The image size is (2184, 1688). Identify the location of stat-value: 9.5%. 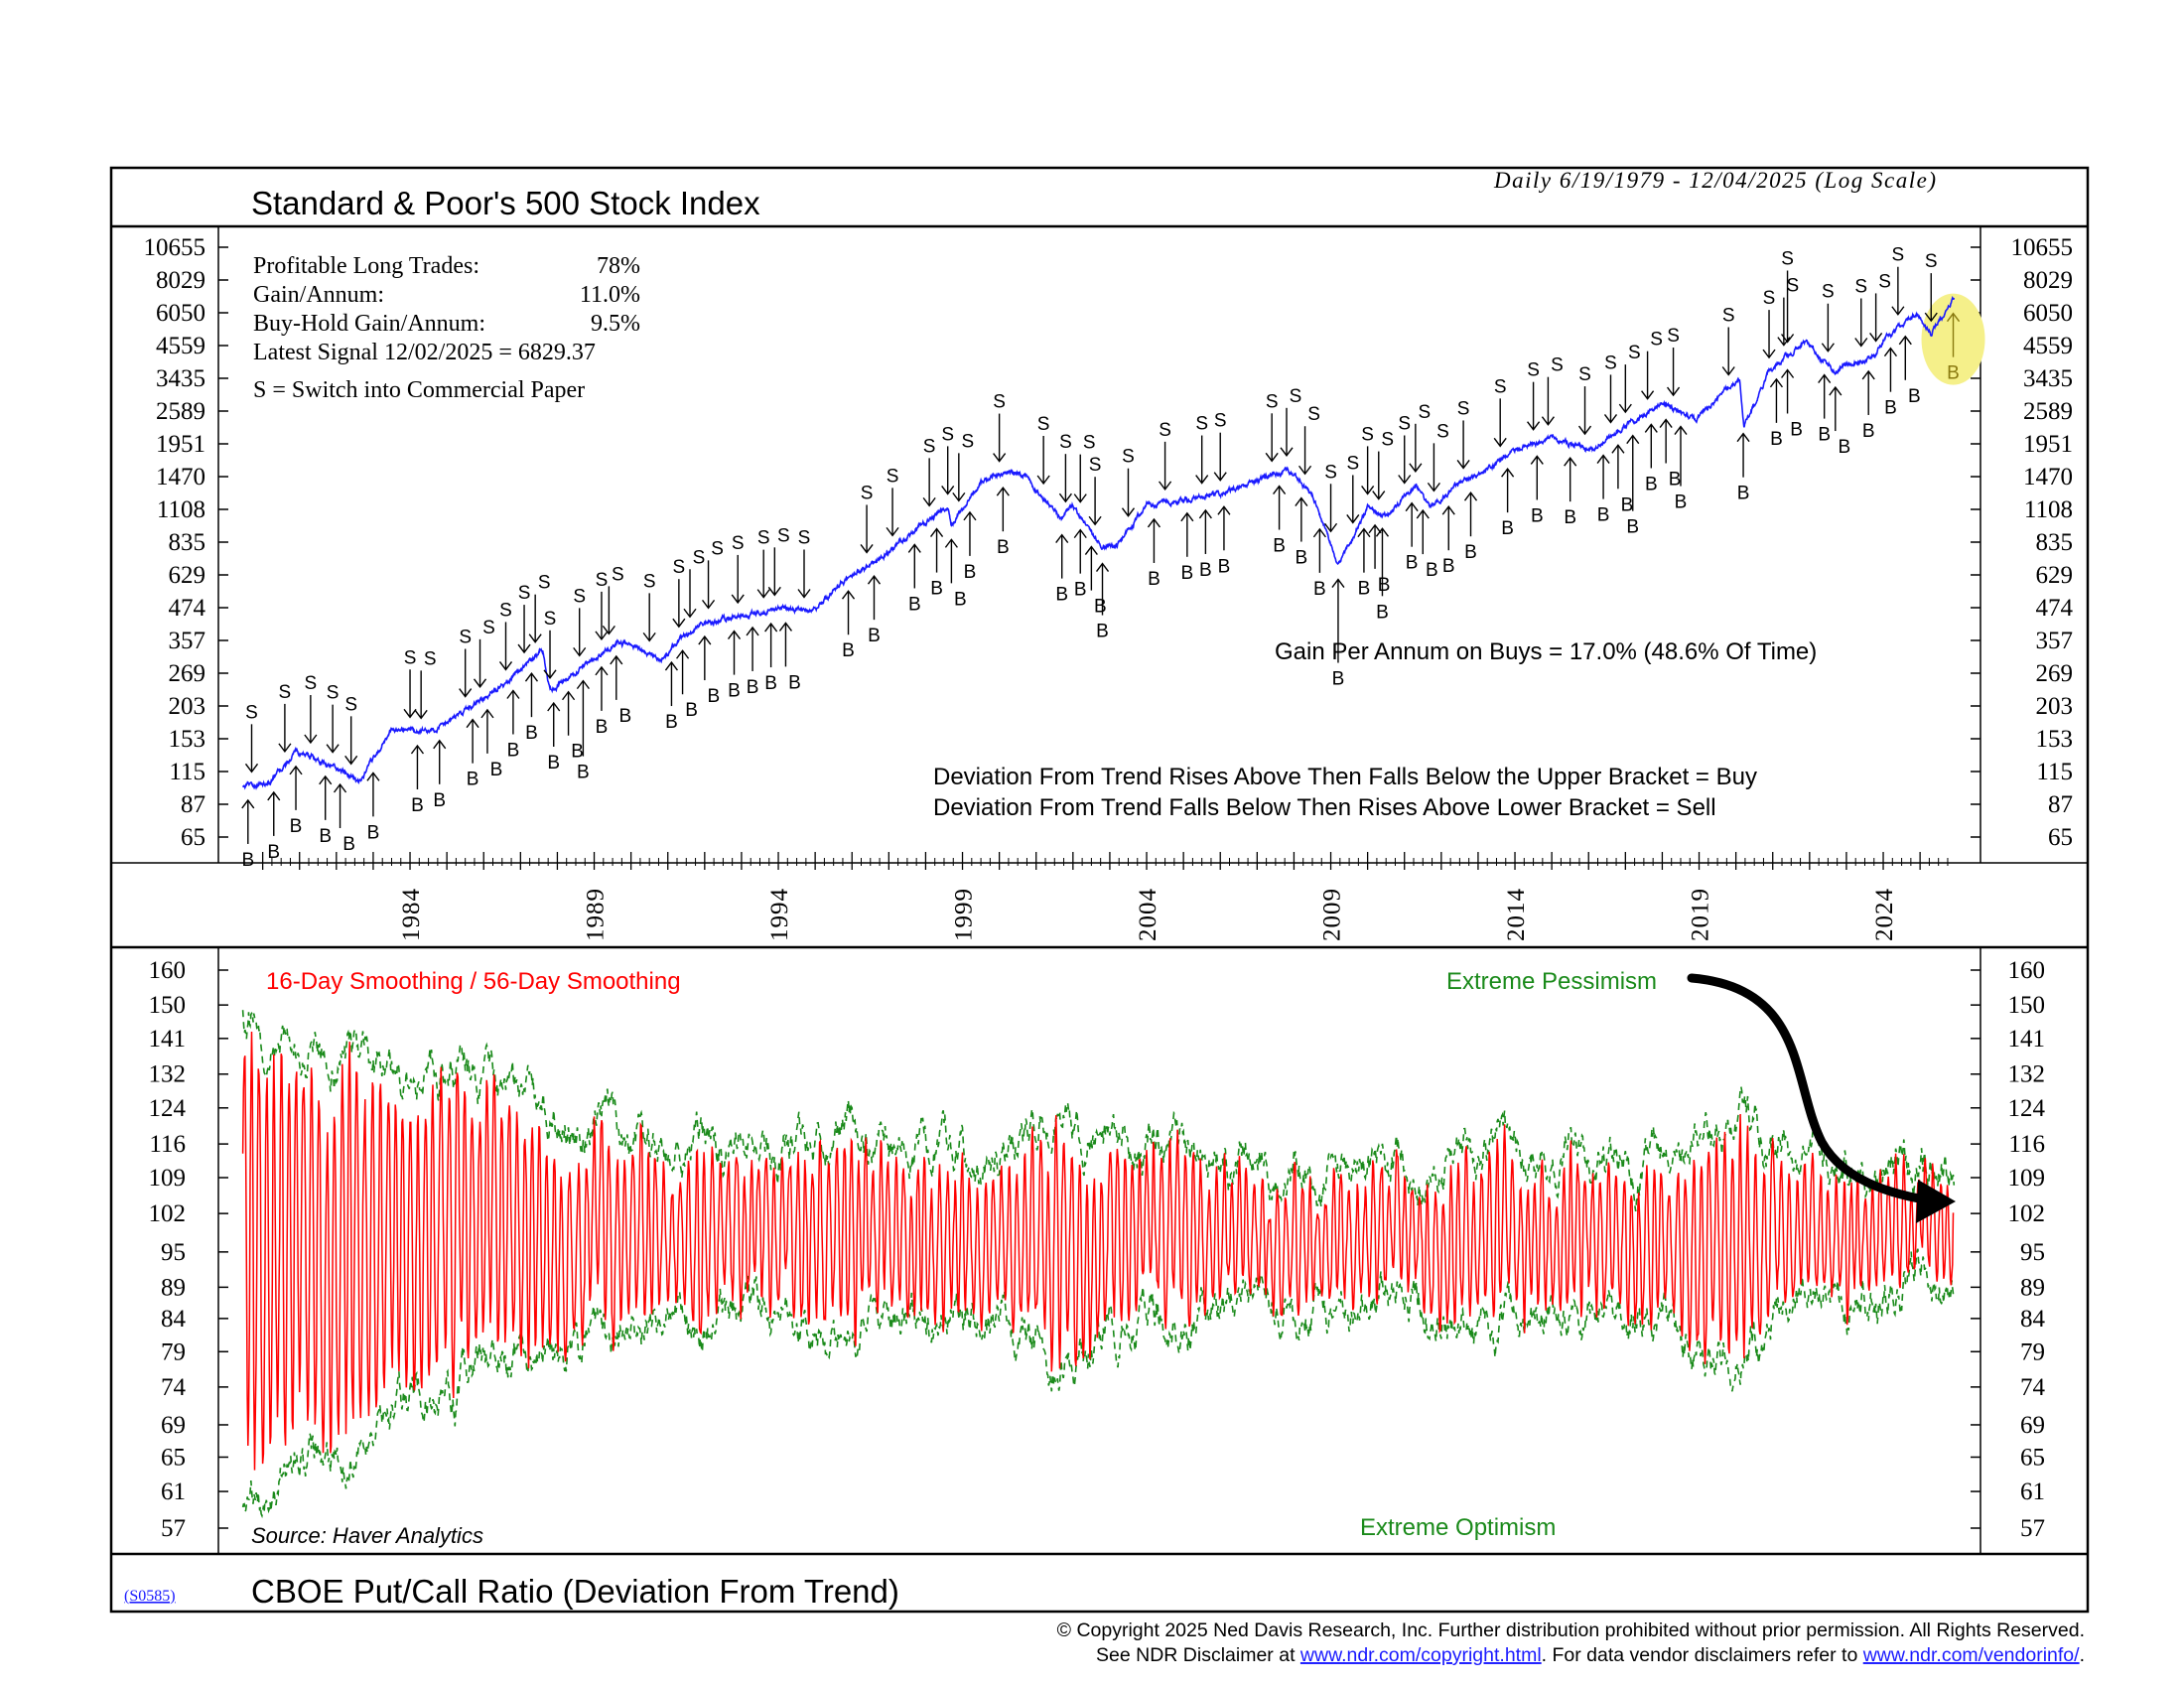
(615, 324).